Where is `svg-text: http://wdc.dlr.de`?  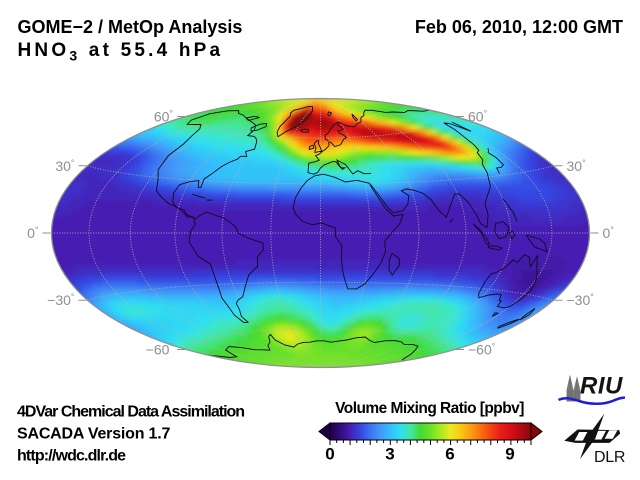
svg-text: http://wdc.dlr.de is located at coordinates (71, 456).